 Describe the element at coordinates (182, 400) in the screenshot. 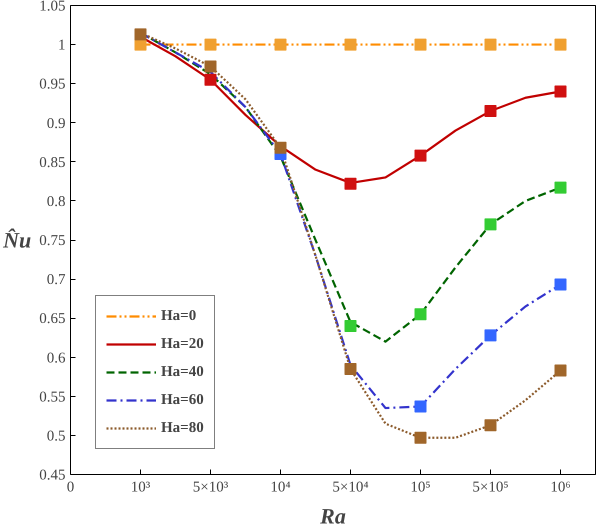

I see `legend-label: Ha=60` at that location.